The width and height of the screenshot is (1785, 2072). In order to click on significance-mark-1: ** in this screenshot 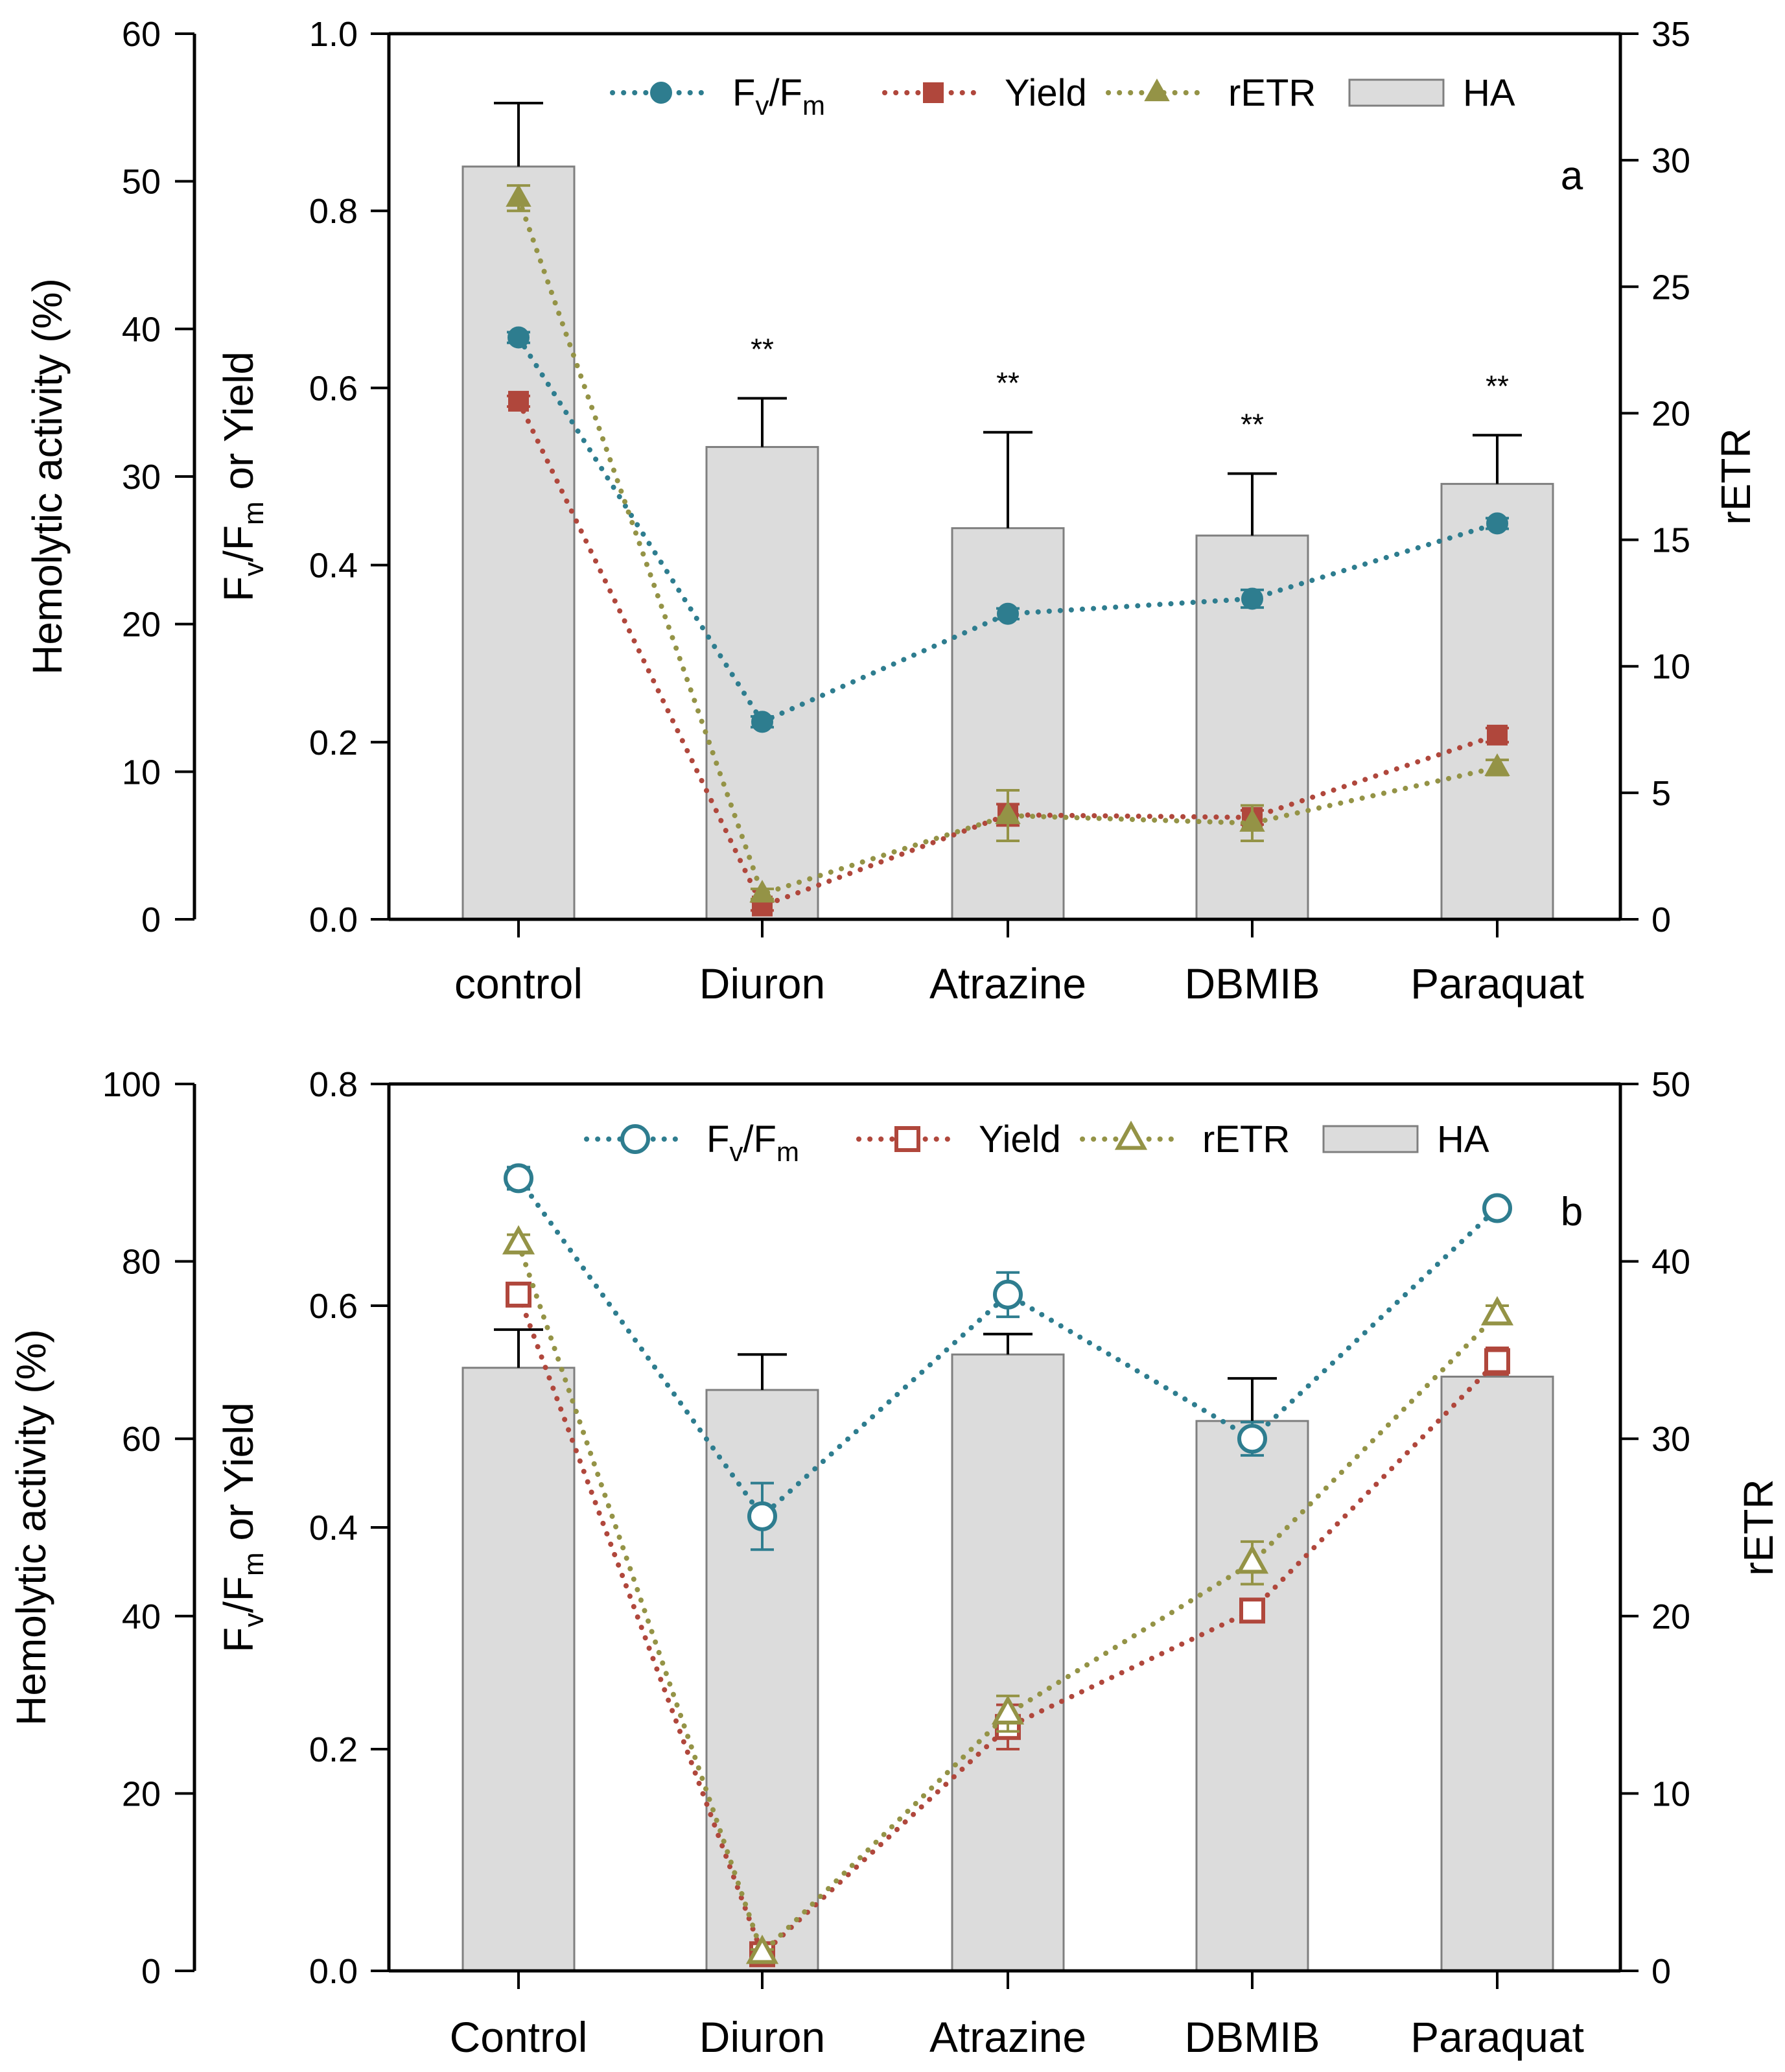, I will do `click(763, 349)`.